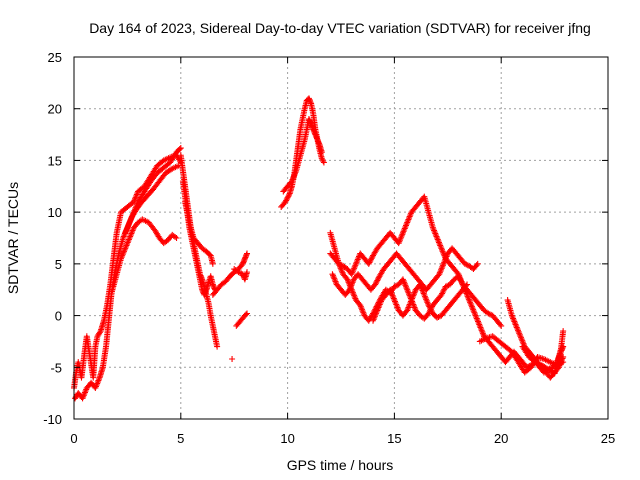 The width and height of the screenshot is (640, 480). Describe the element at coordinates (608, 438) in the screenshot. I see `x-tick-label: 25` at that location.